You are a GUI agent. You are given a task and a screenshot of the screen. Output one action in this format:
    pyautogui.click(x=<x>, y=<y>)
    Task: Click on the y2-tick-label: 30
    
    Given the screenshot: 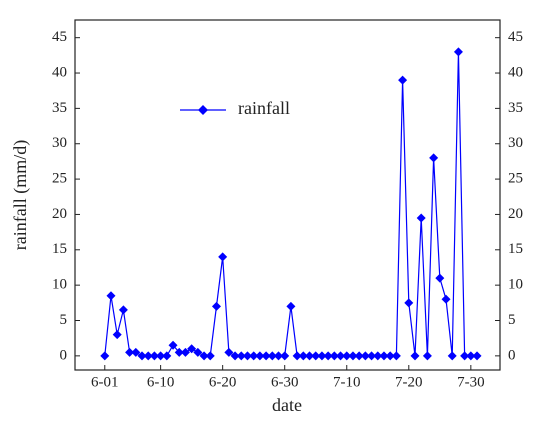 What is the action you would take?
    pyautogui.click(x=515, y=143)
    